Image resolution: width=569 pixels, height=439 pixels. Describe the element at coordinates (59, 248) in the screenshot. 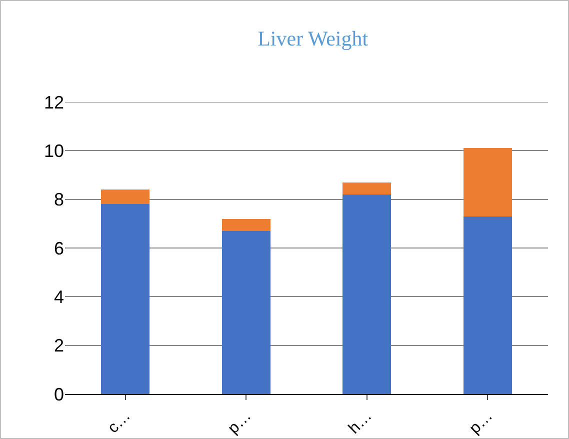

I see `y-tick-label: 6` at that location.